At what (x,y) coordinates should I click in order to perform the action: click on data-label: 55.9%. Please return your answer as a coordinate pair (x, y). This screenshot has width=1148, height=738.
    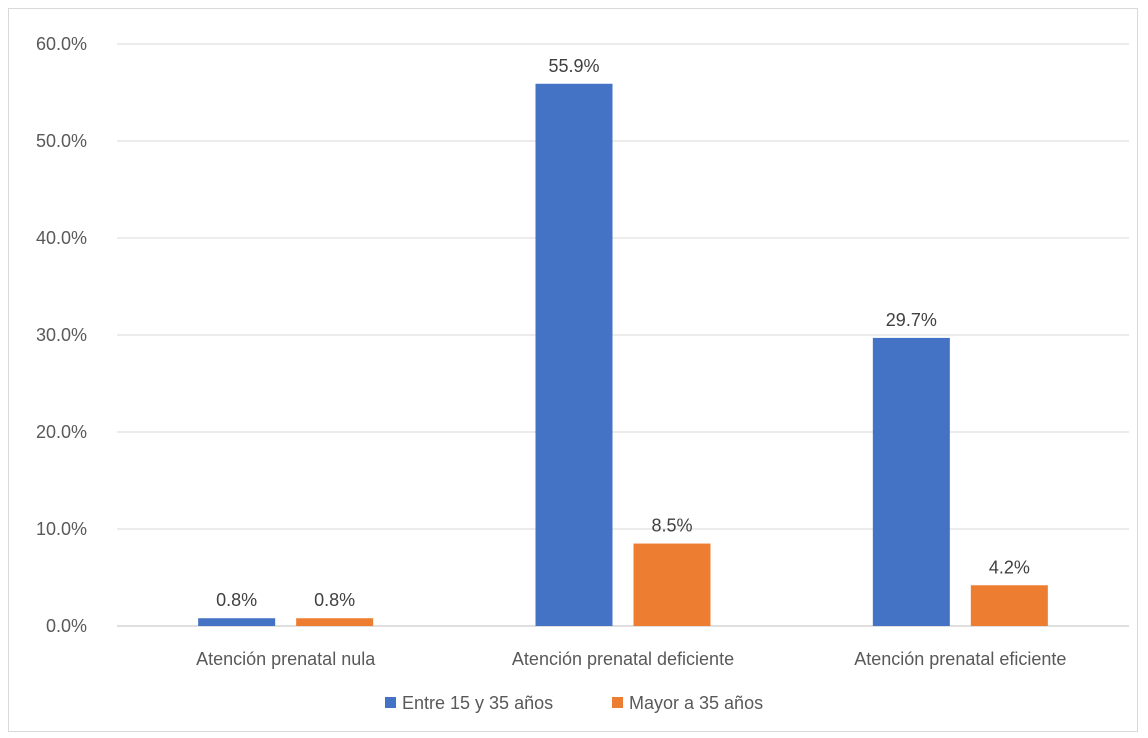
    Looking at the image, I should click on (573, 66).